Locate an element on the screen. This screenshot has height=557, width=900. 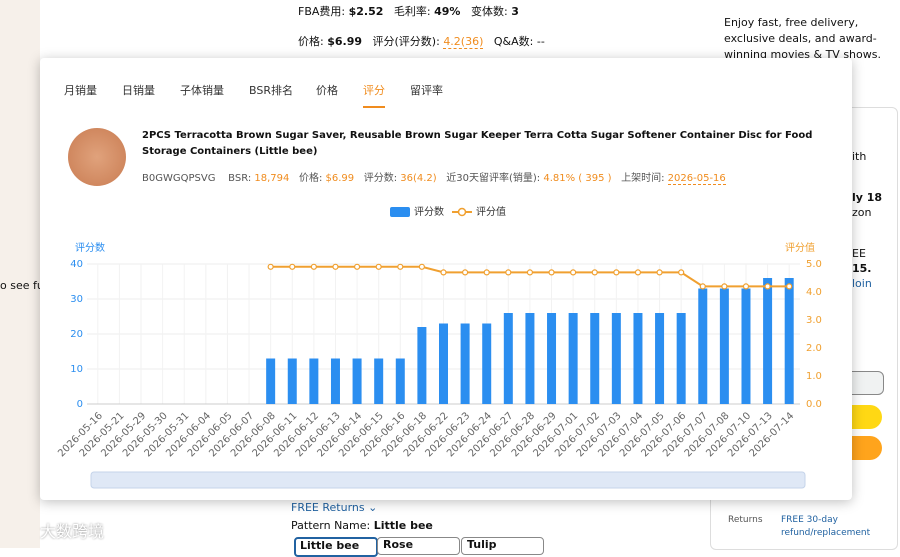
value: 4.2(36) is located at coordinates (463, 42).